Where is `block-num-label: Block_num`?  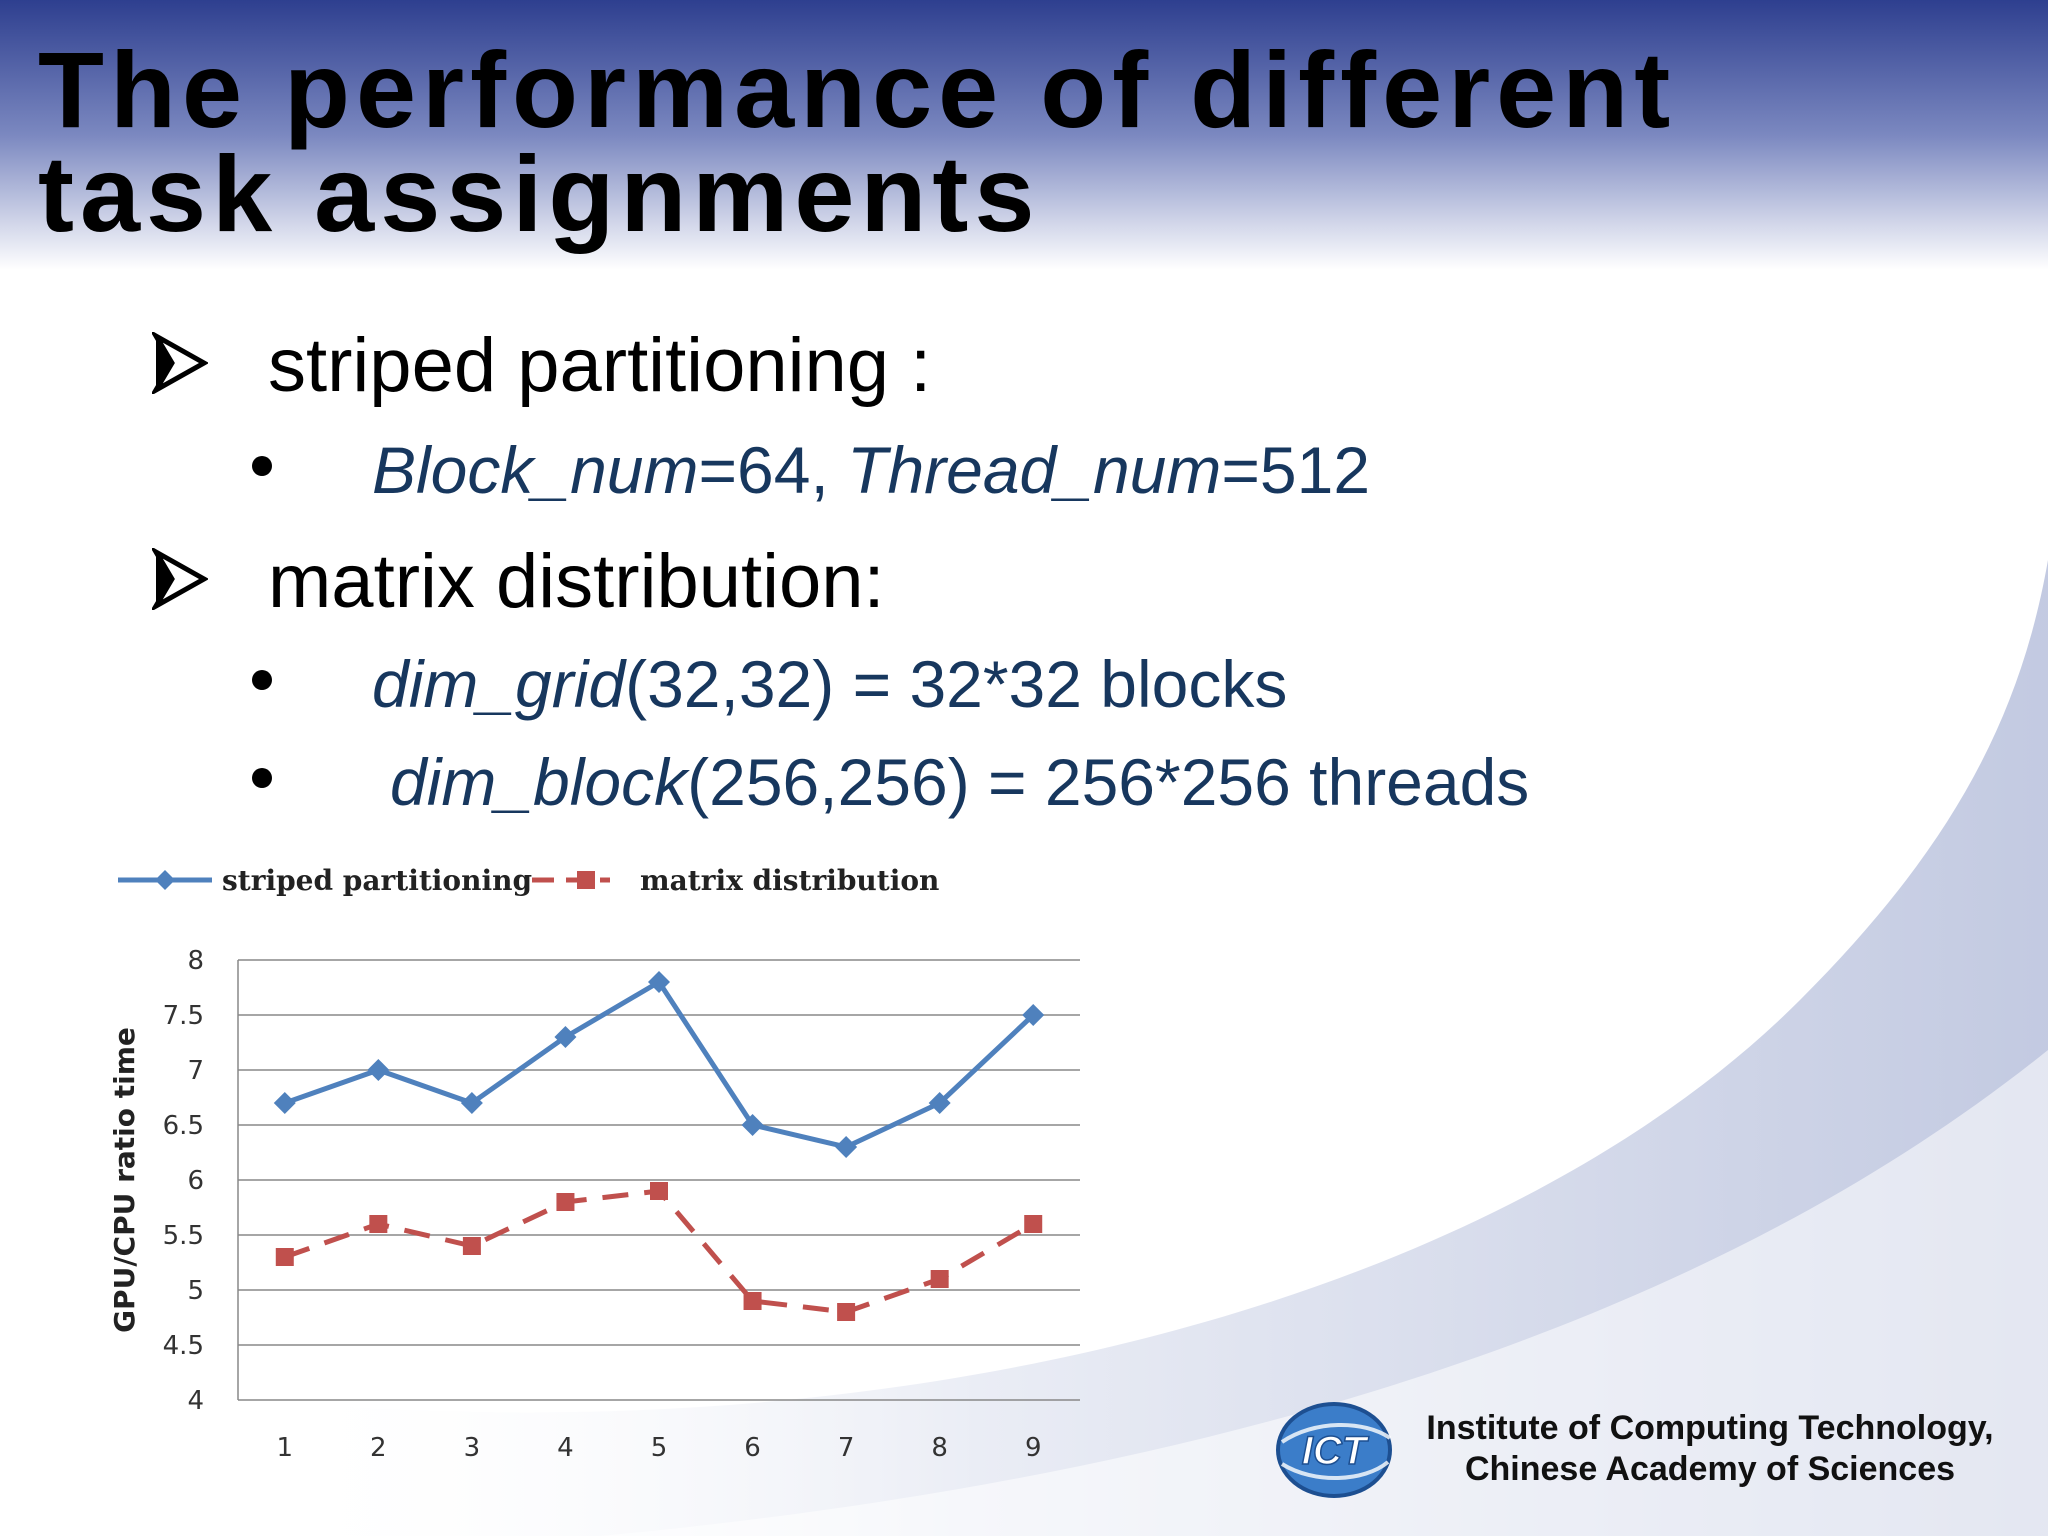
block-num-label: Block_num is located at coordinates (535, 470).